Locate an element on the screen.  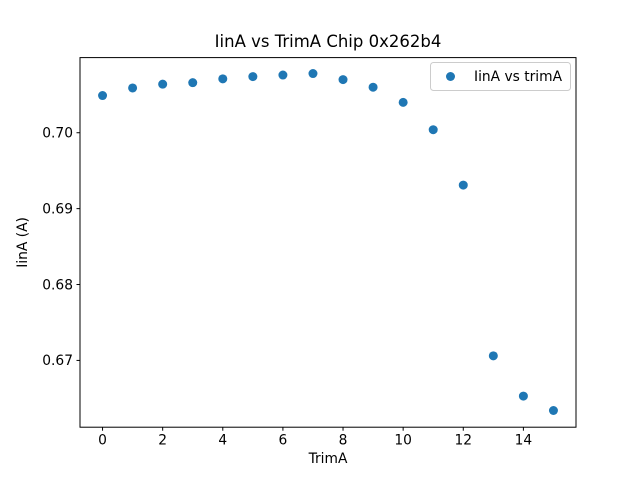
x-tick-label: 14 is located at coordinates (524, 441).